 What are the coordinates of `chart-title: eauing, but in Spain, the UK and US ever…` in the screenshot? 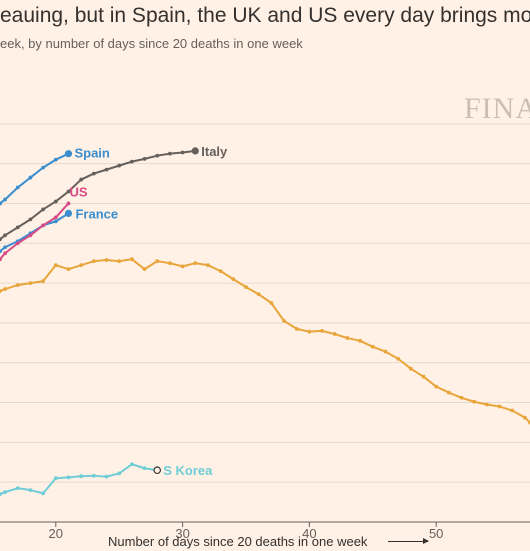 It's located at (265, 15).